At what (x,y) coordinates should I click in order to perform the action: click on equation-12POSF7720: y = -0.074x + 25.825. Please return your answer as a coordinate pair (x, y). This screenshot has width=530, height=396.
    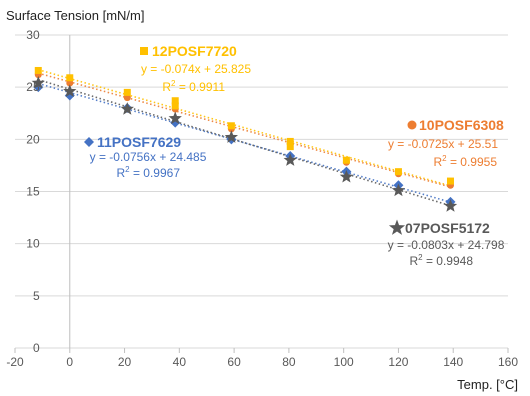
    Looking at the image, I should click on (196, 69).